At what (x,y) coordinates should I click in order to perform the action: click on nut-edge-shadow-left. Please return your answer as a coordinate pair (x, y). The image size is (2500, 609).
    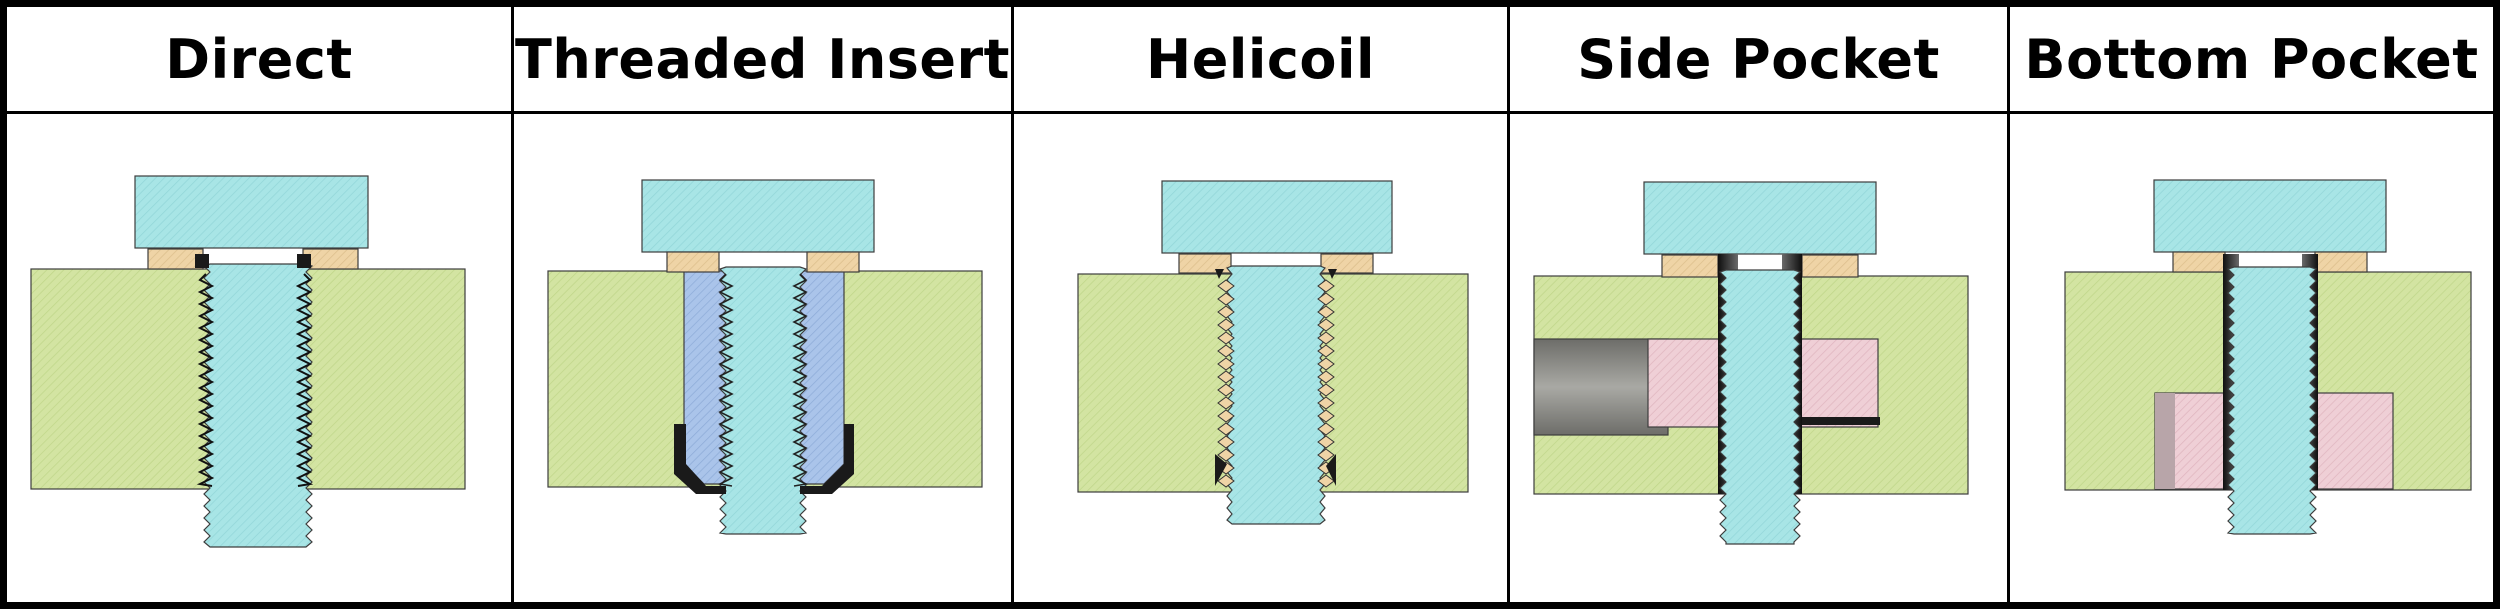
    Looking at the image, I should click on (2165, 441).